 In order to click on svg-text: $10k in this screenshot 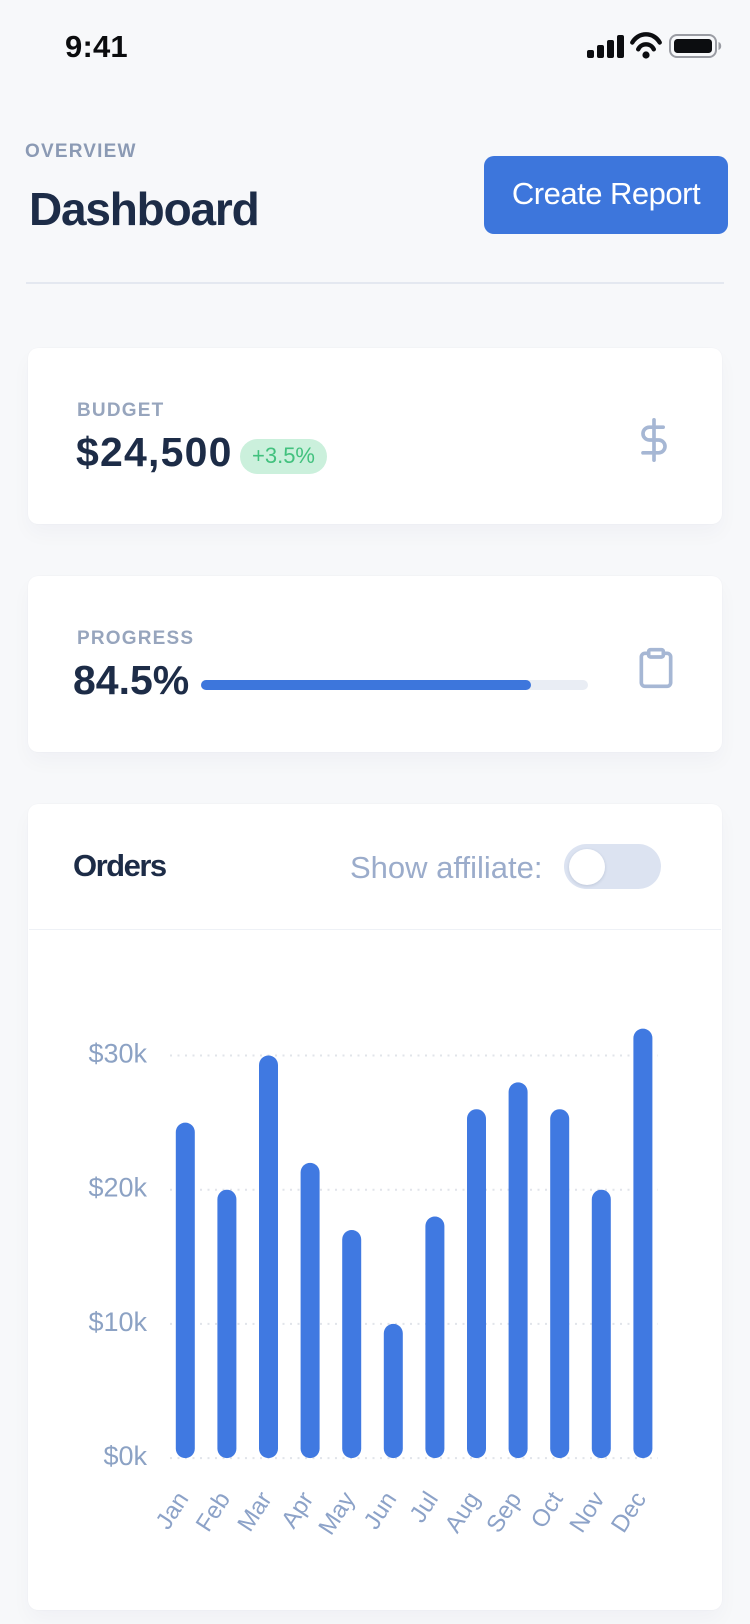, I will do `click(117, 1322)`.